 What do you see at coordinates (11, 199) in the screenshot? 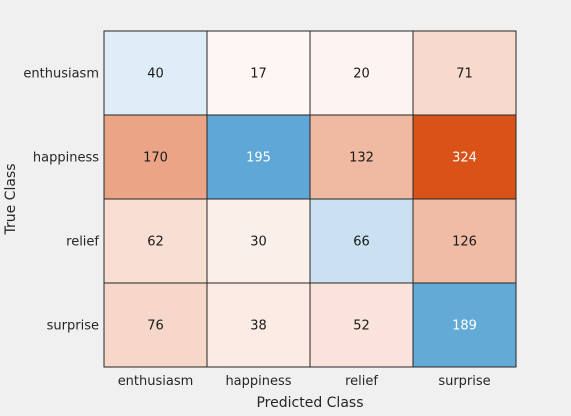
I see `y-axis-label: True Class` at bounding box center [11, 199].